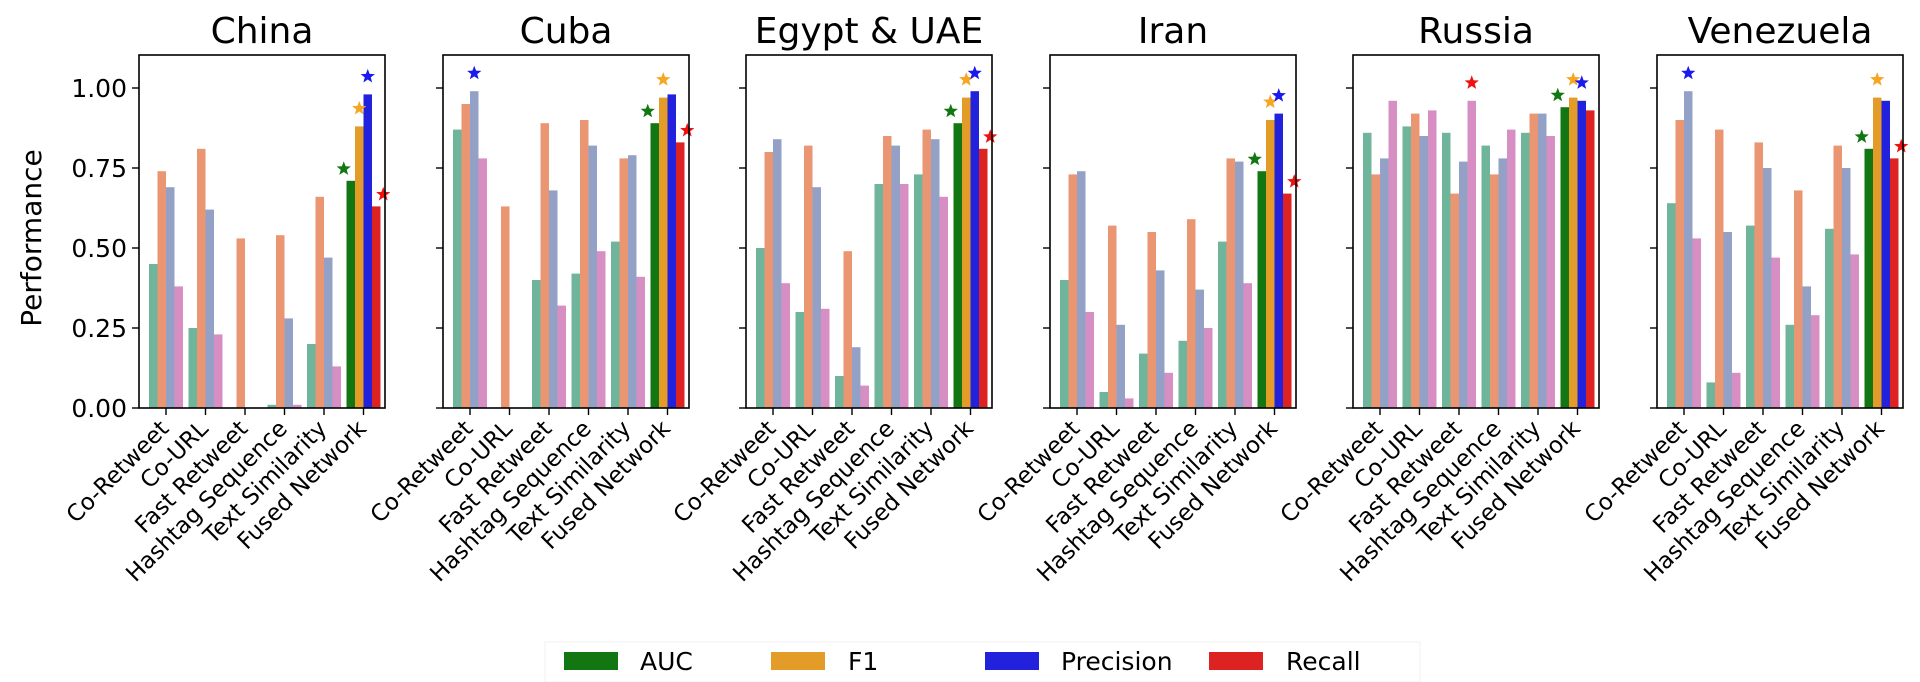  Describe the element at coordinates (777, 273) in the screenshot. I see `bar-co-retweet-precision` at that location.